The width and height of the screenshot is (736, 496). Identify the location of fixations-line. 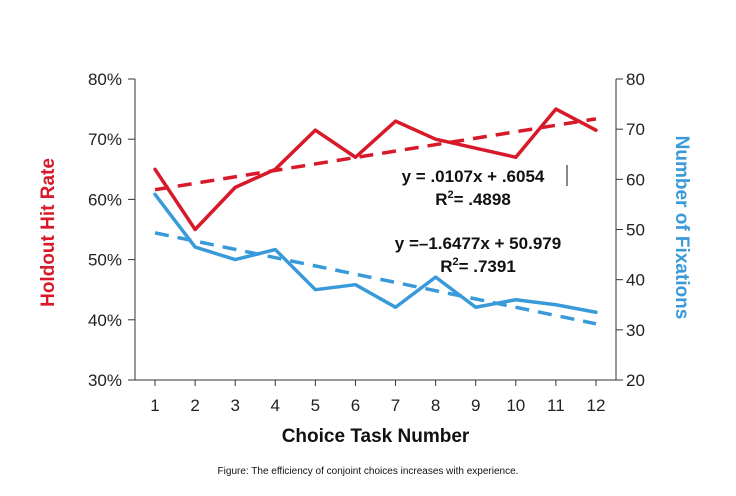
(375, 253).